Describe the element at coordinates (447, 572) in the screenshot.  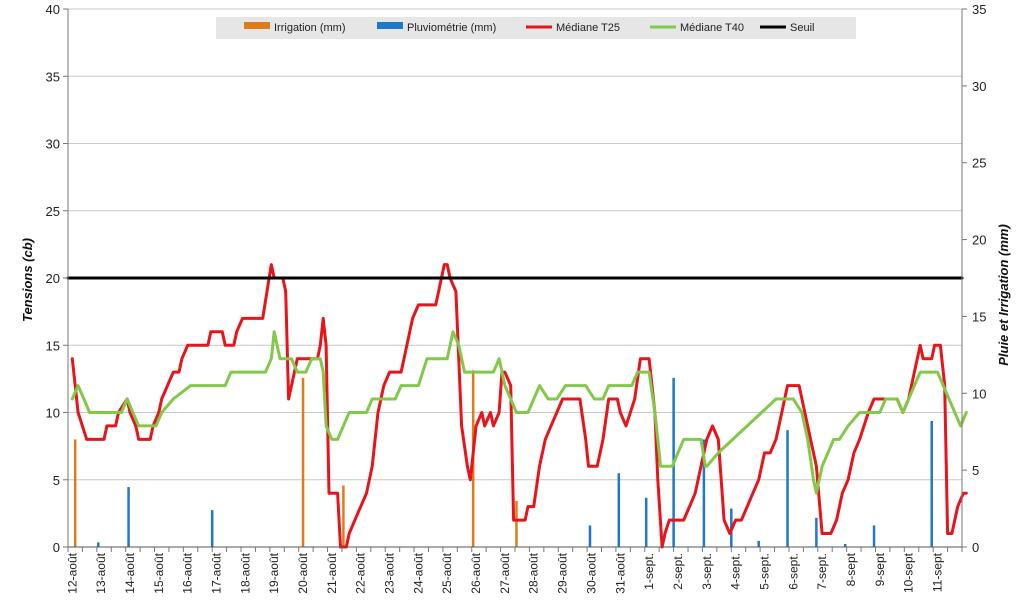
I see `x-tick-label-13: 25-août` at that location.